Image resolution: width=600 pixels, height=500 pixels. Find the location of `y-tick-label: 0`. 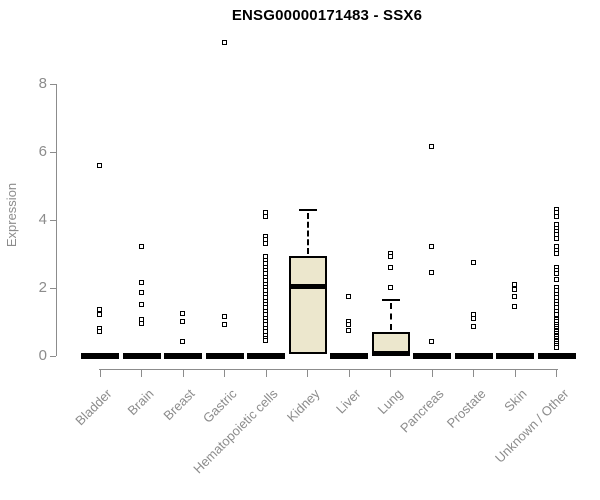

y-tick-label: 0 is located at coordinates (42, 355).